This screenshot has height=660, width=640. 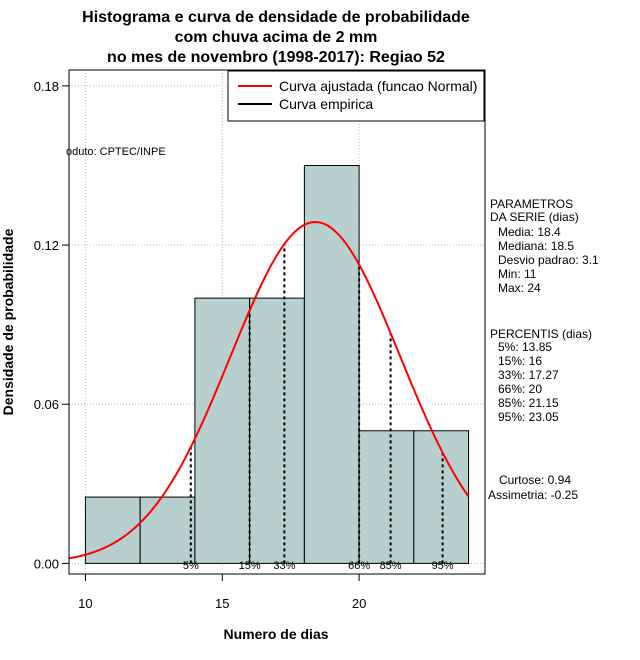 What do you see at coordinates (529, 232) in the screenshot?
I see `parametros-line: Media: 18.4` at bounding box center [529, 232].